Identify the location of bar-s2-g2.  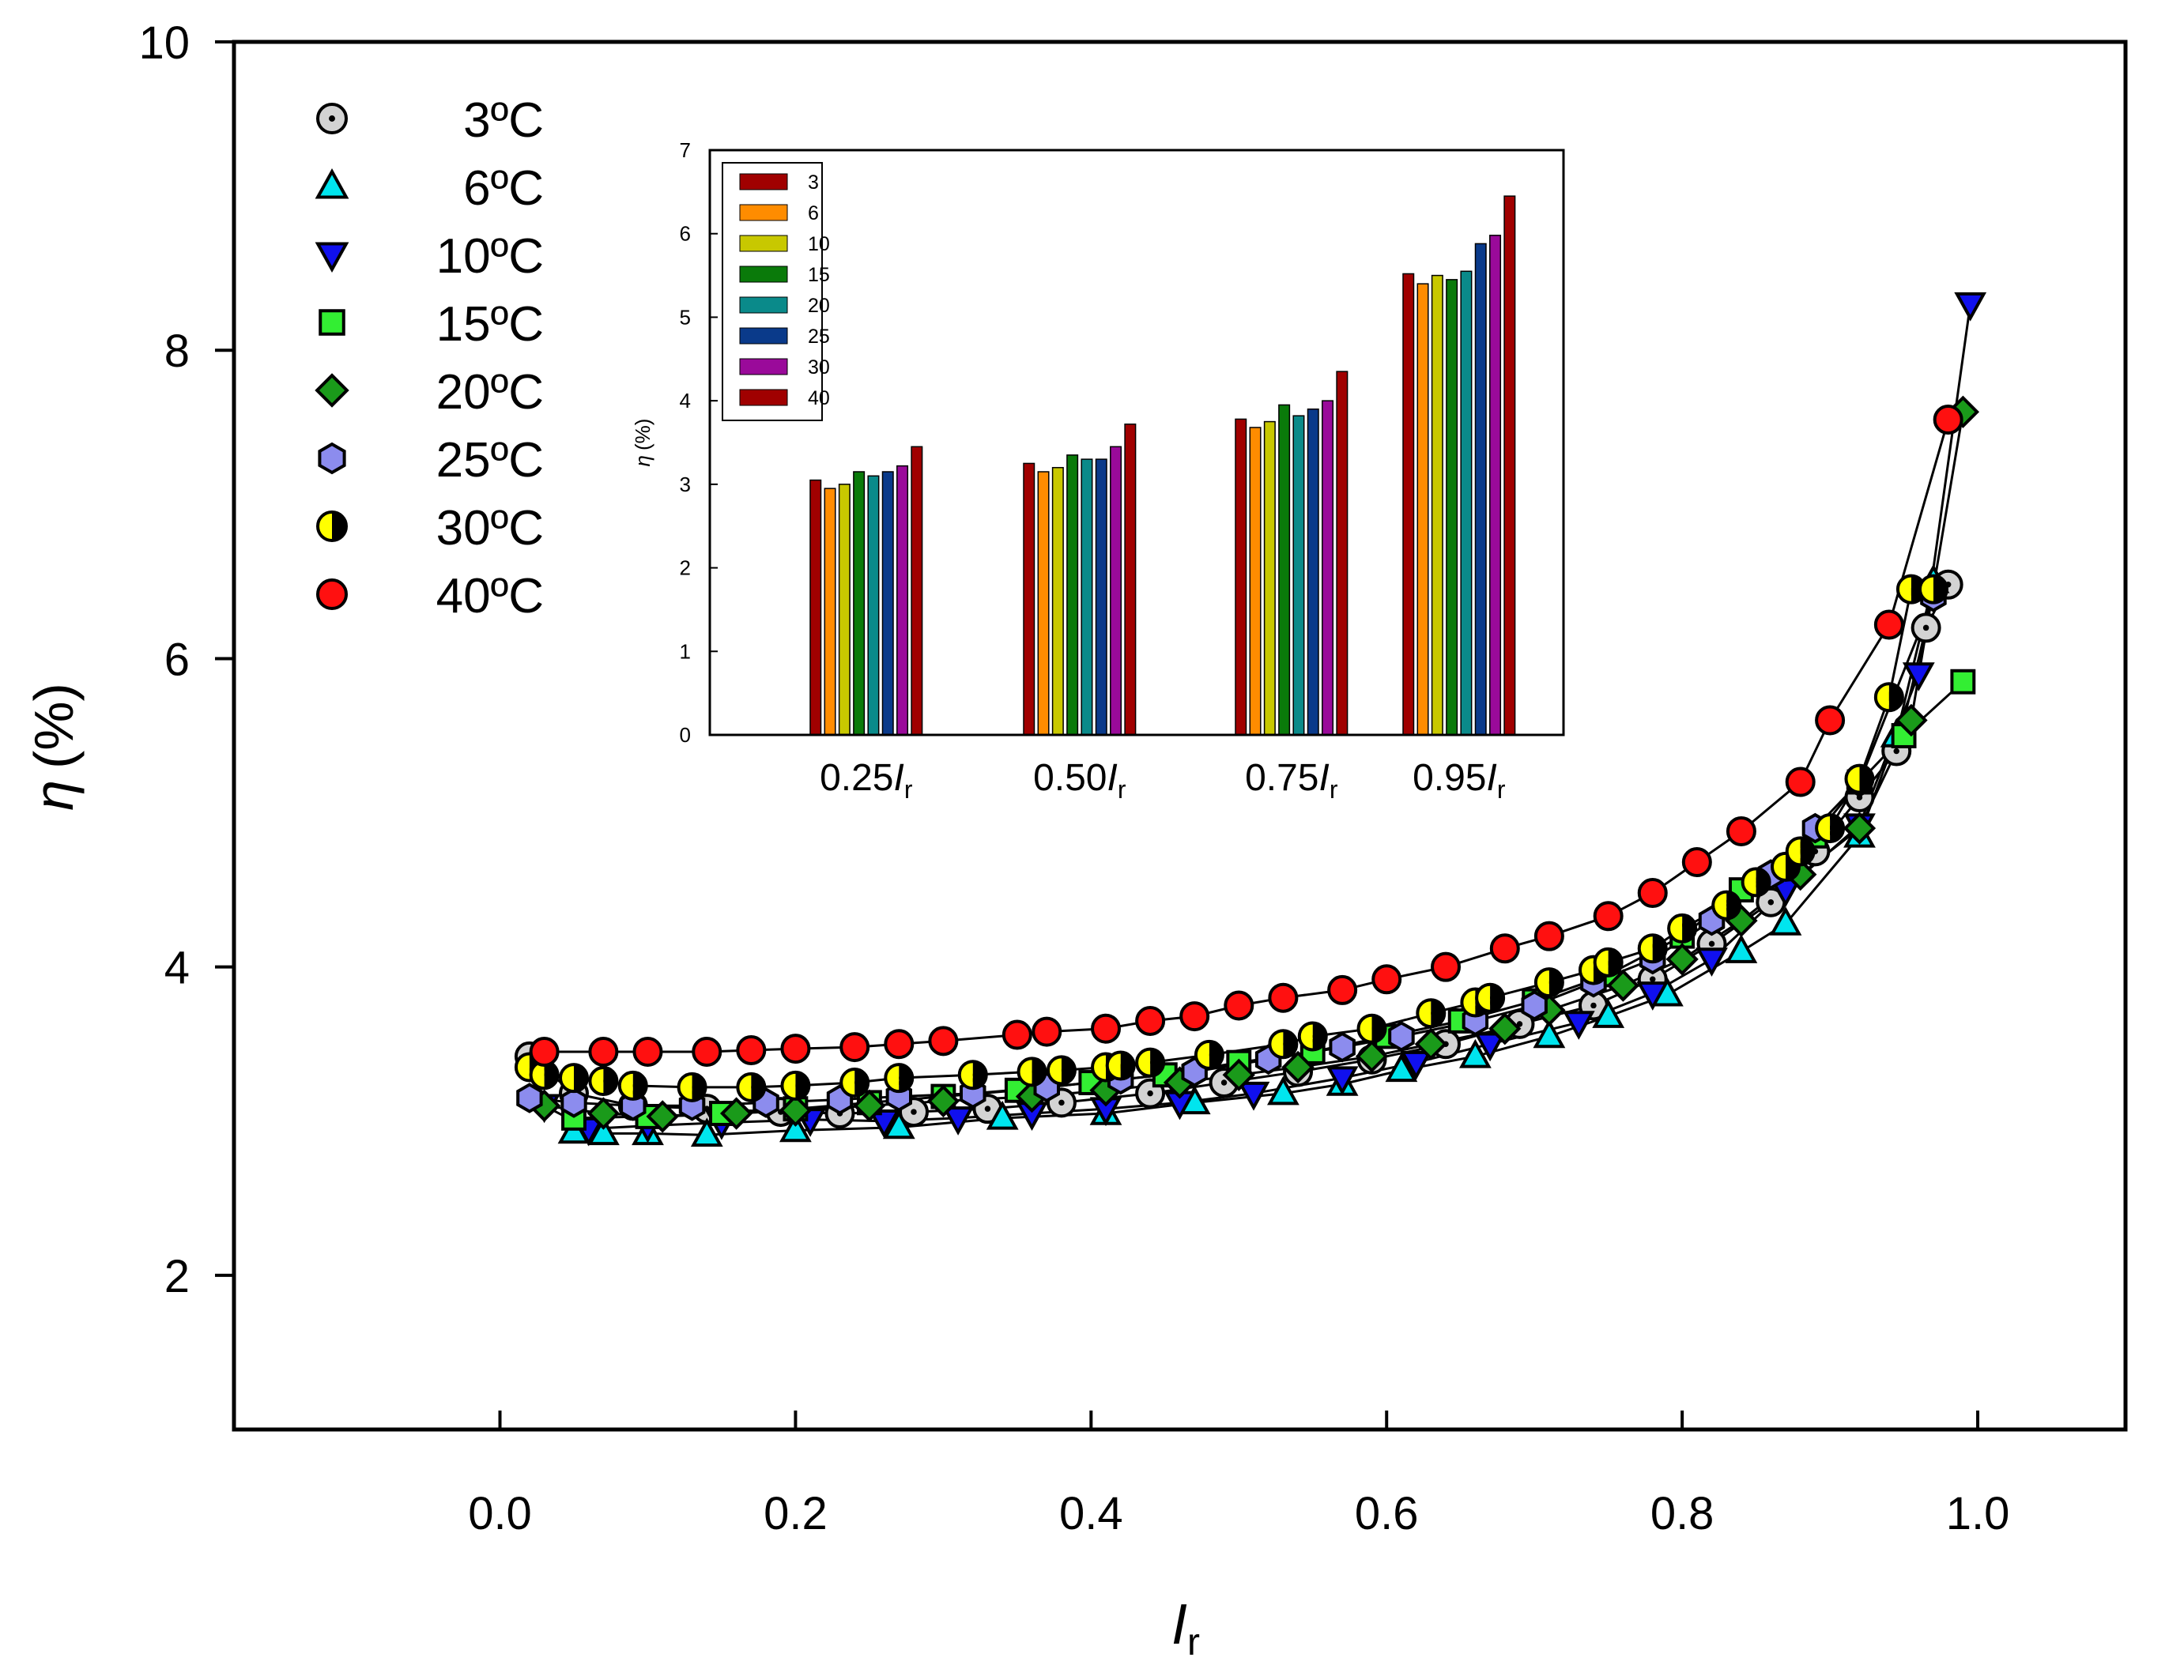
(1269, 578).